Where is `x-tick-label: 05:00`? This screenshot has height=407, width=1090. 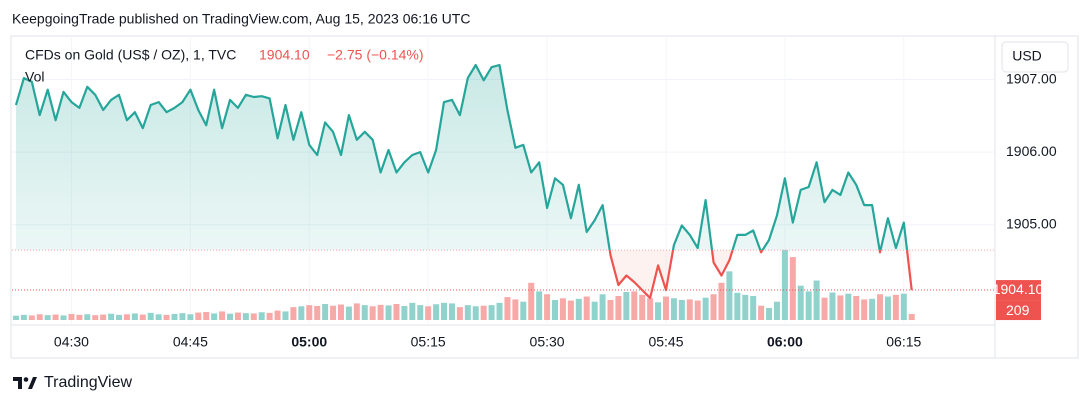
x-tick-label: 05:00 is located at coordinates (309, 342).